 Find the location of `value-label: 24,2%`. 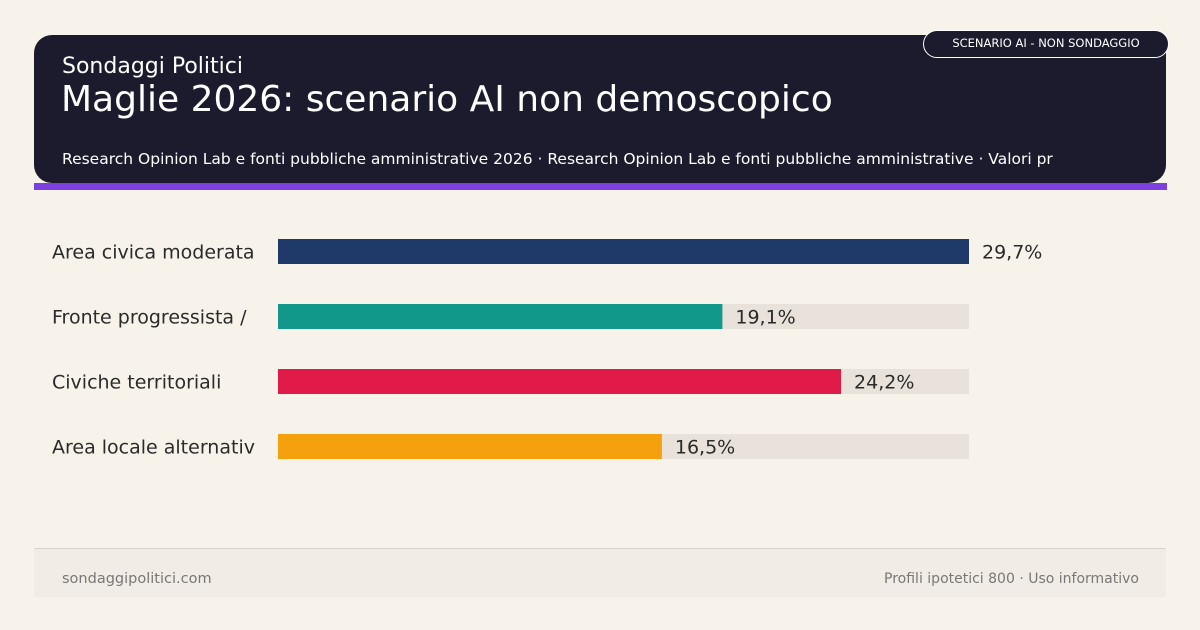

value-label: 24,2% is located at coordinates (884, 383).